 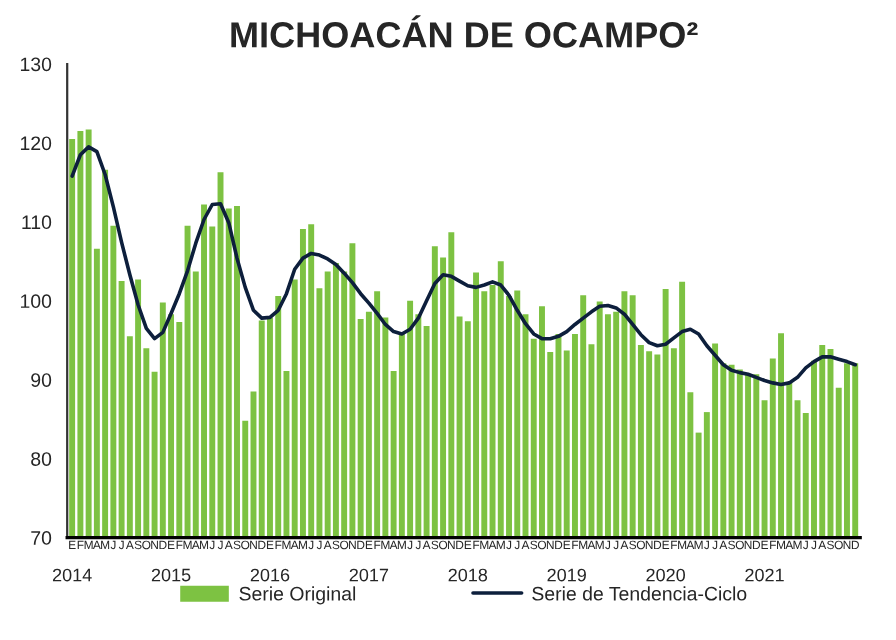 What do you see at coordinates (666, 575) in the screenshot?
I see `text: 2020` at bounding box center [666, 575].